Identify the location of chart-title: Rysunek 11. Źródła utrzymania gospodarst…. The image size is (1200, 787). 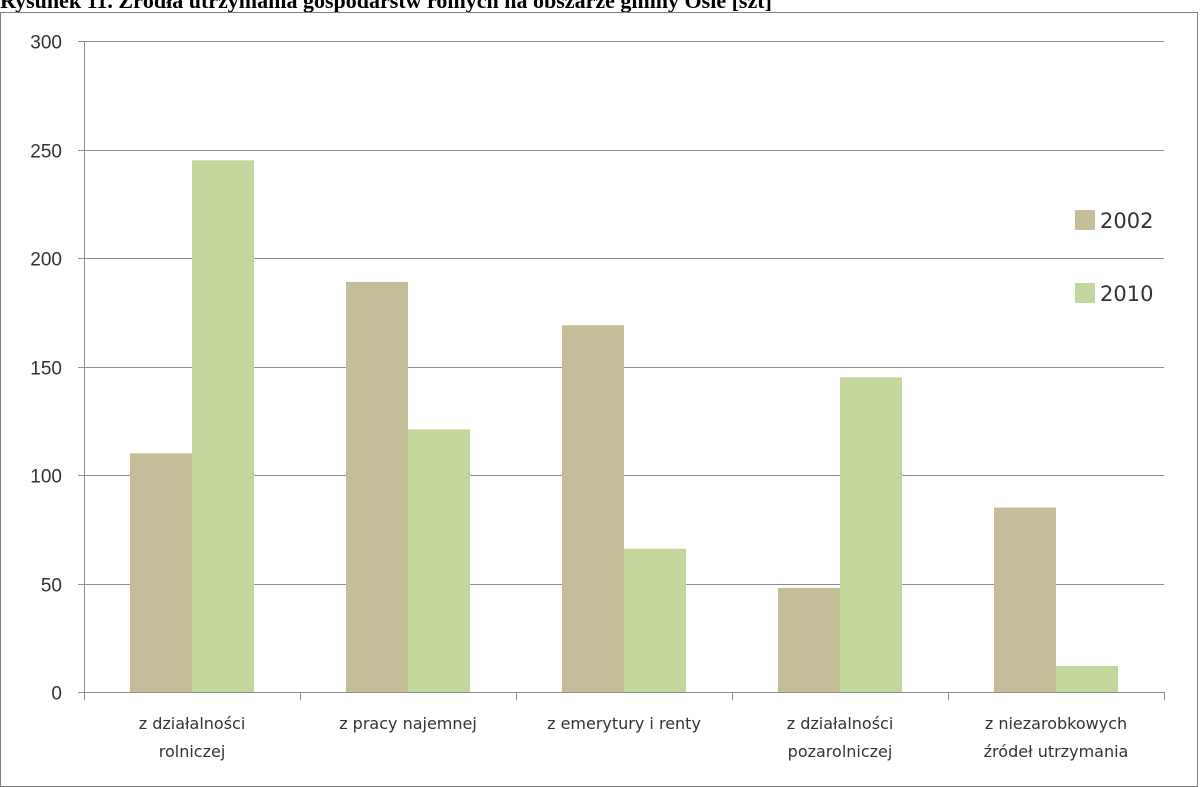
(386, 6).